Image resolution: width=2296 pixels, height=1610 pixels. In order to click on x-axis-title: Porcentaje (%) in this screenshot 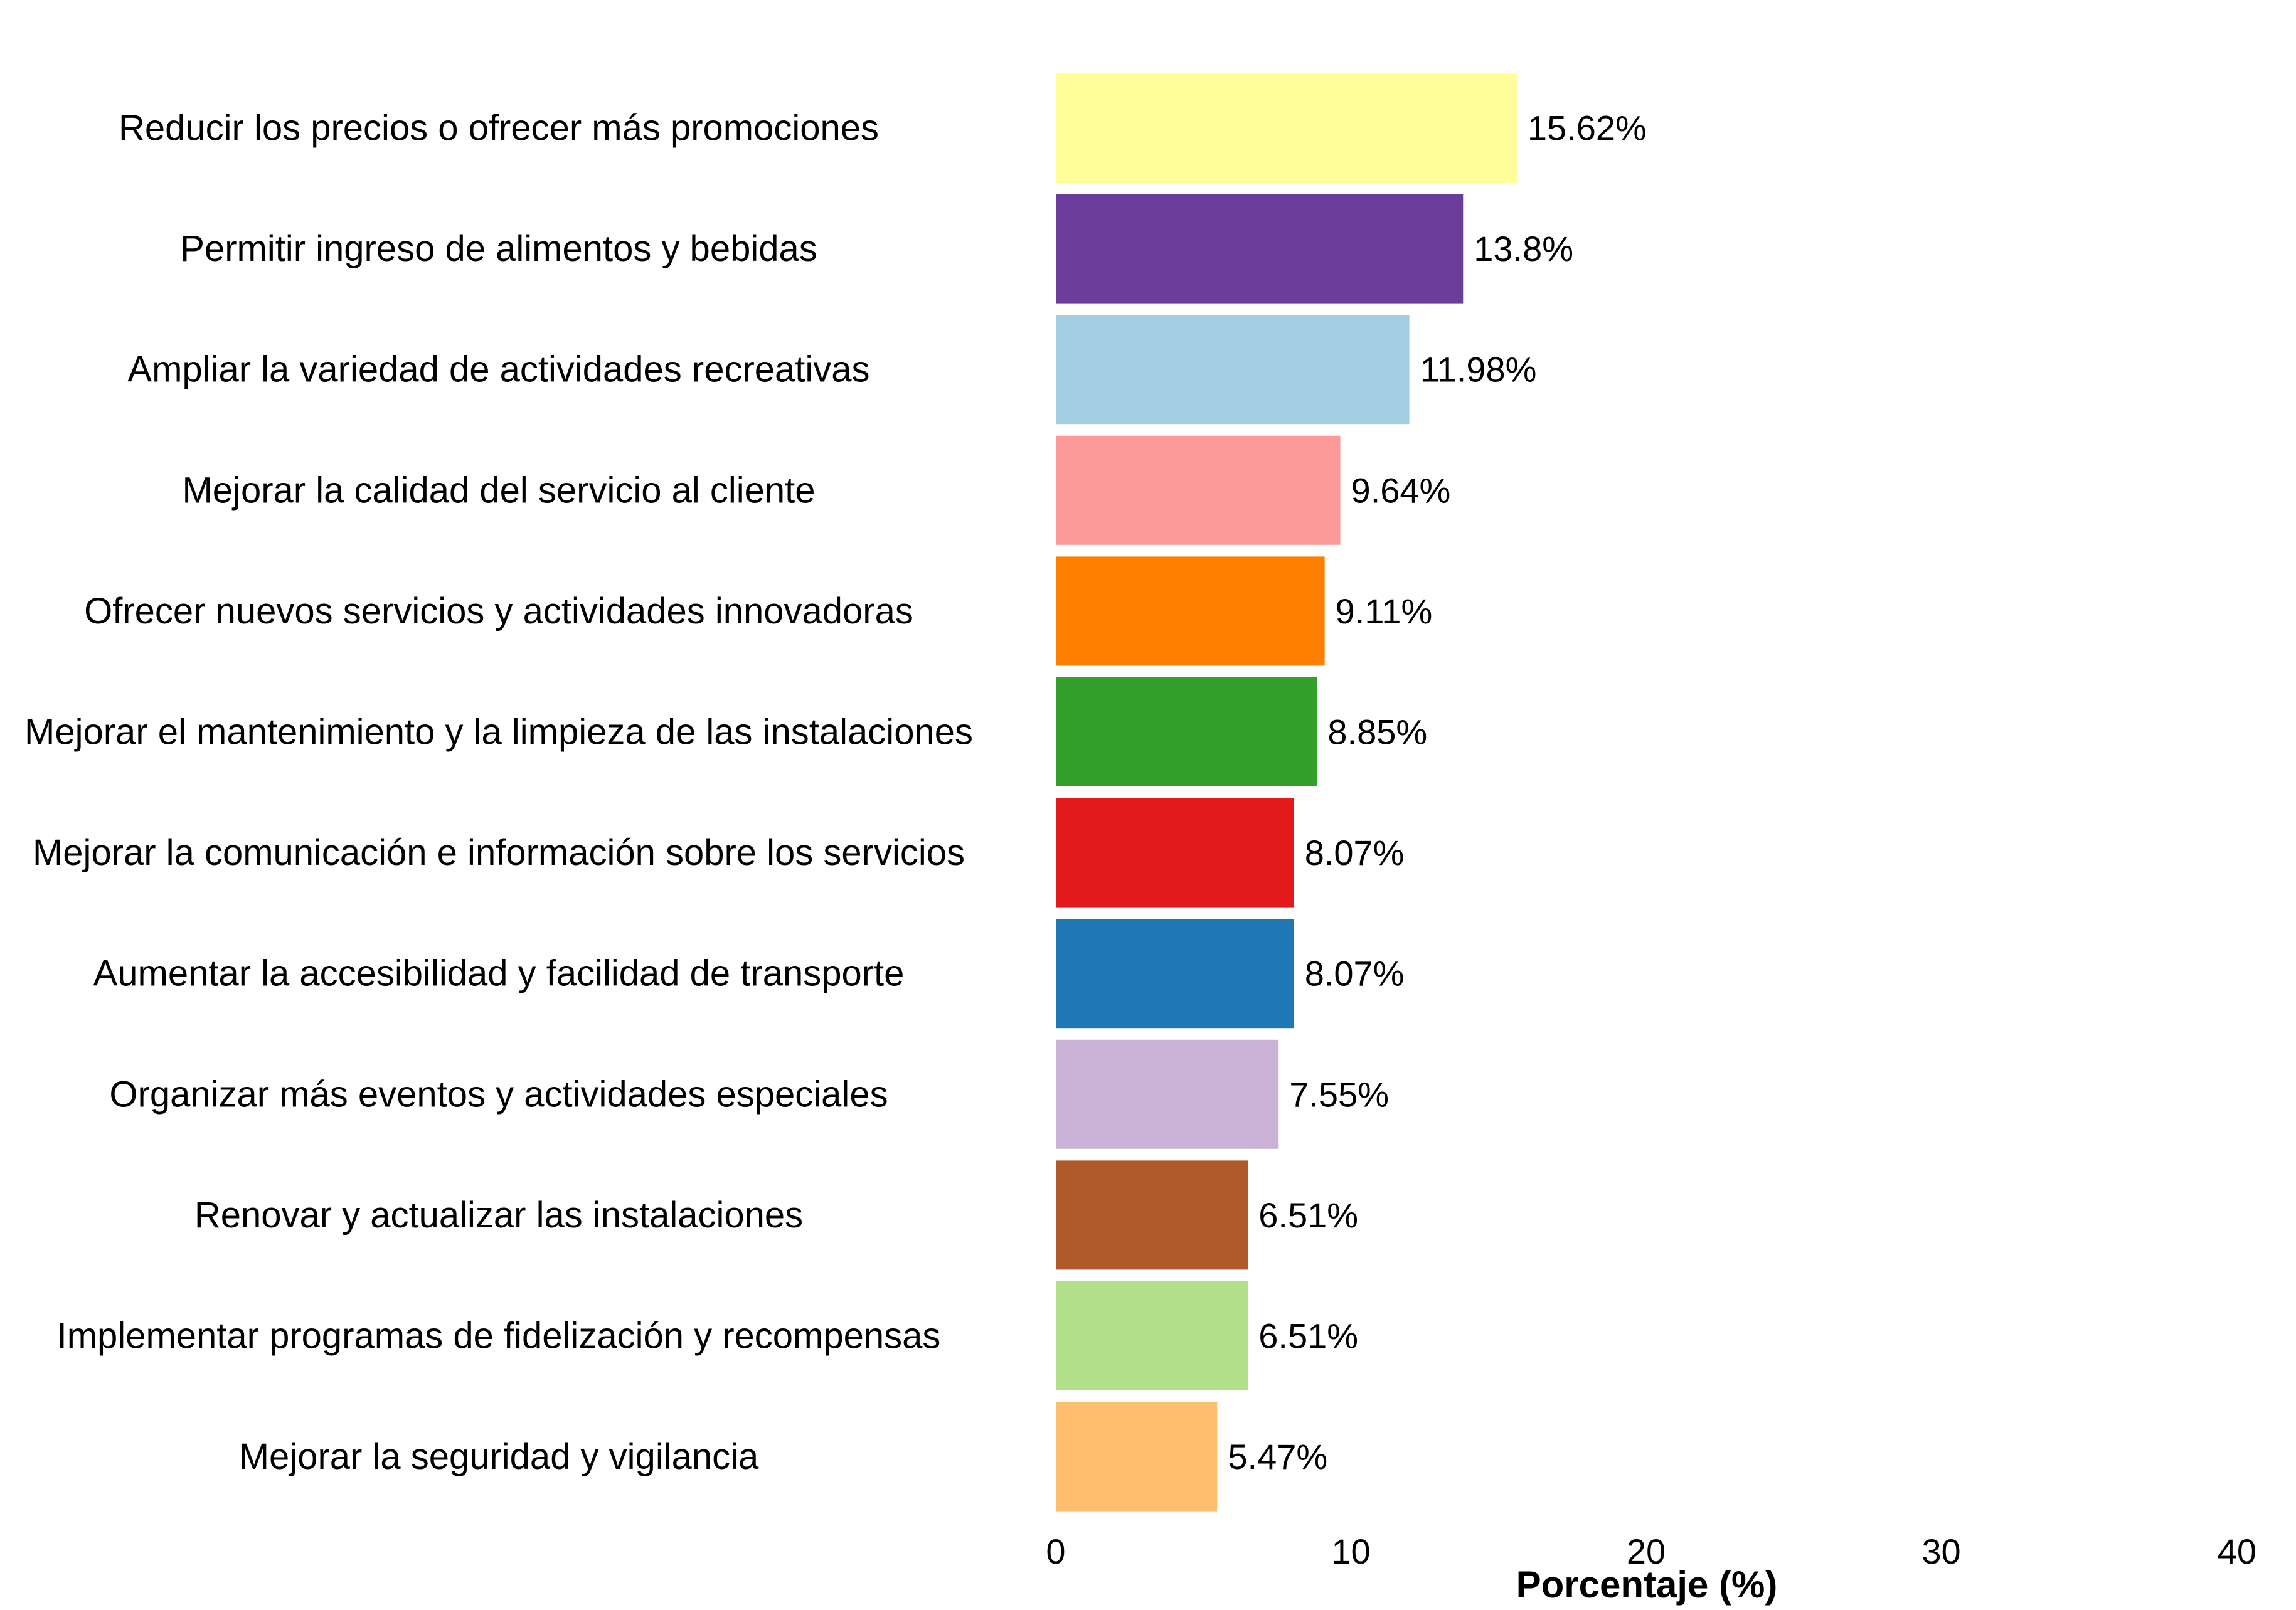, I will do `click(1647, 1585)`.